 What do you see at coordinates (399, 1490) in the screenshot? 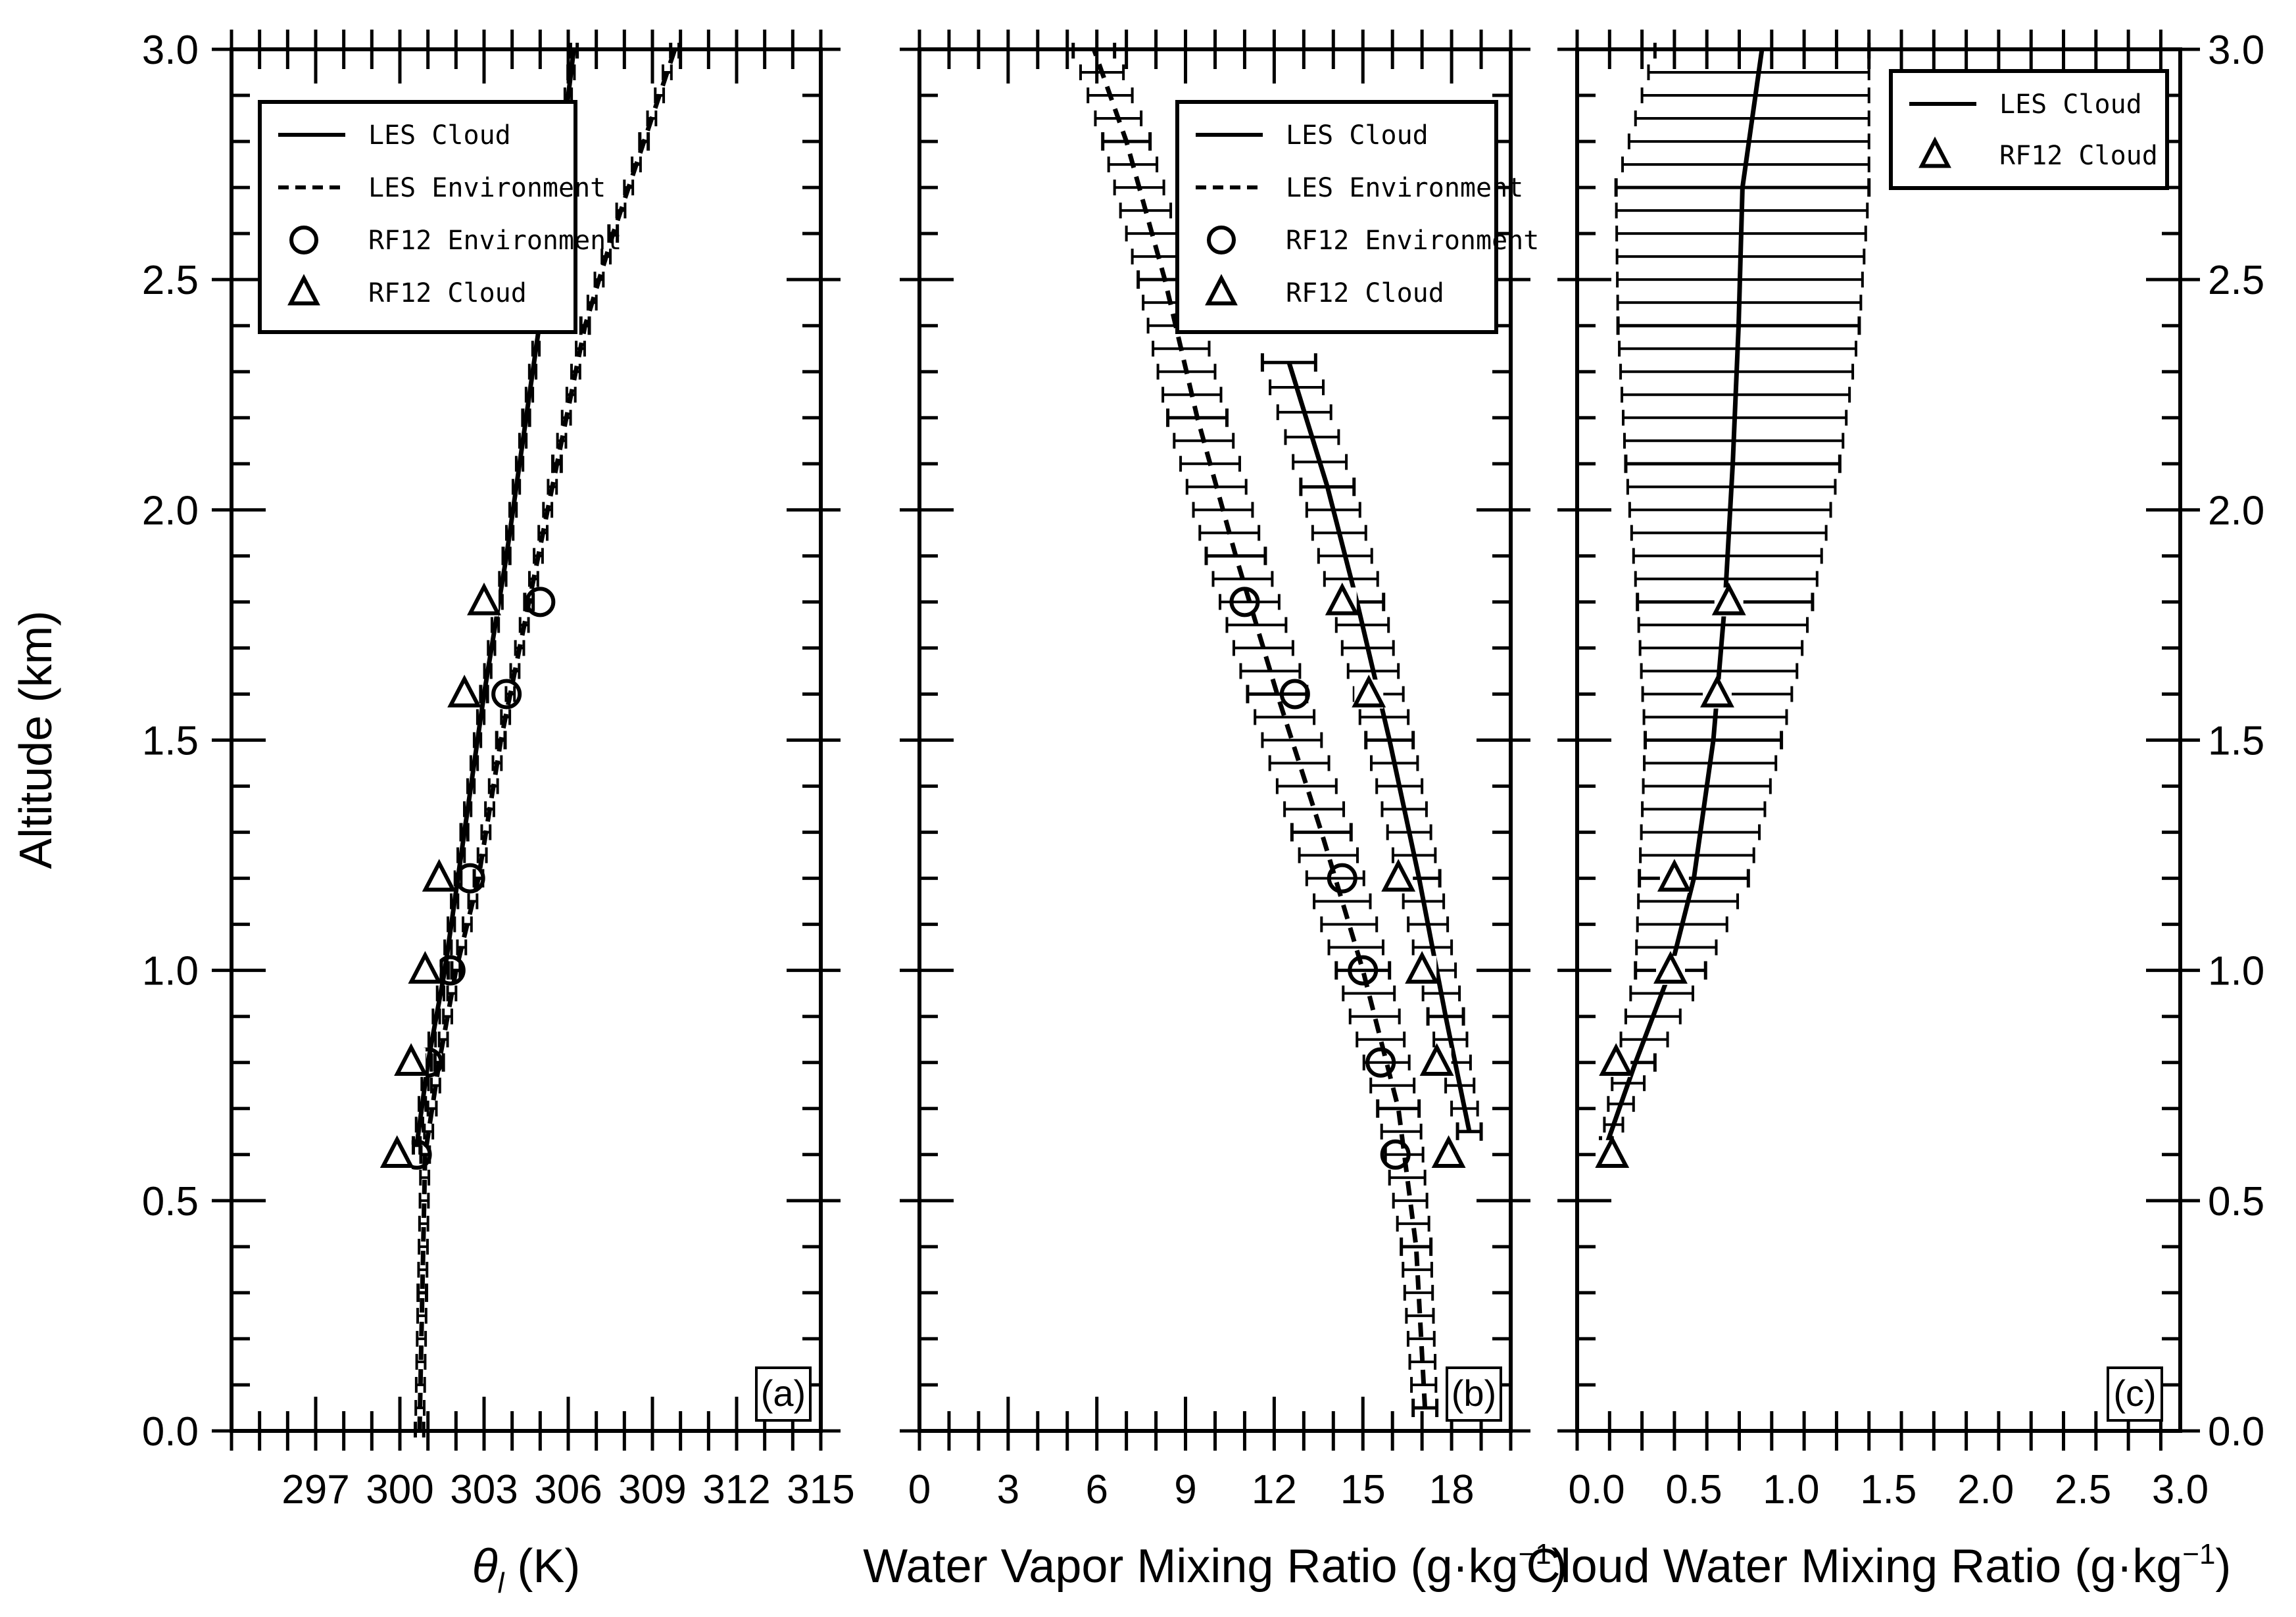
I see `x-tick-label: 300` at bounding box center [399, 1490].